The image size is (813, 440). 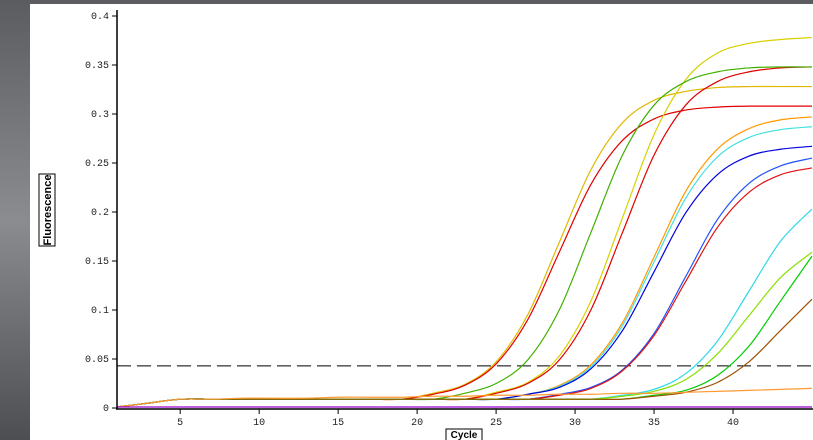 What do you see at coordinates (575, 423) in the screenshot?
I see `x-tick-label: 30` at bounding box center [575, 423].